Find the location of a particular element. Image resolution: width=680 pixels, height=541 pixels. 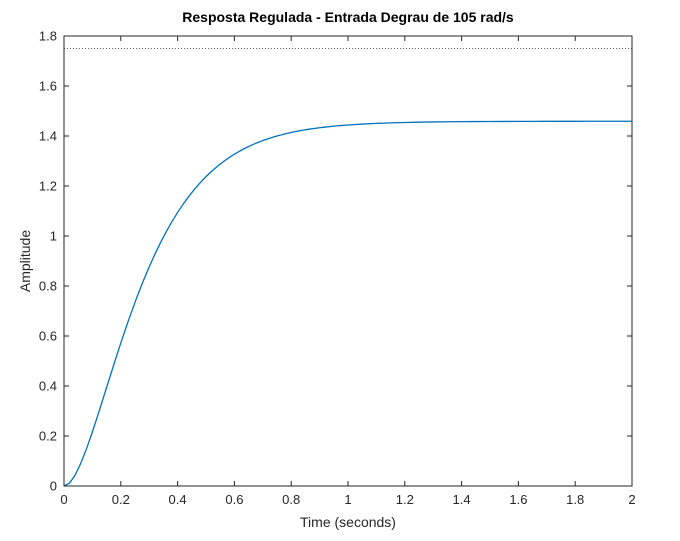

y-tick-label: 0 is located at coordinates (53, 486).